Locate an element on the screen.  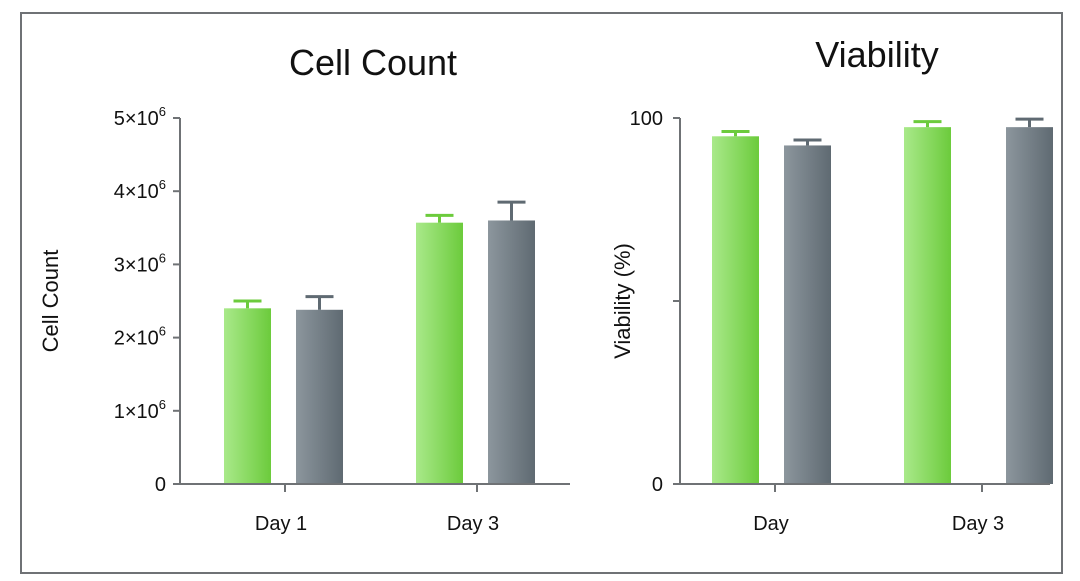
y-tick-mantissa: 4×10 is located at coordinates (136, 192).